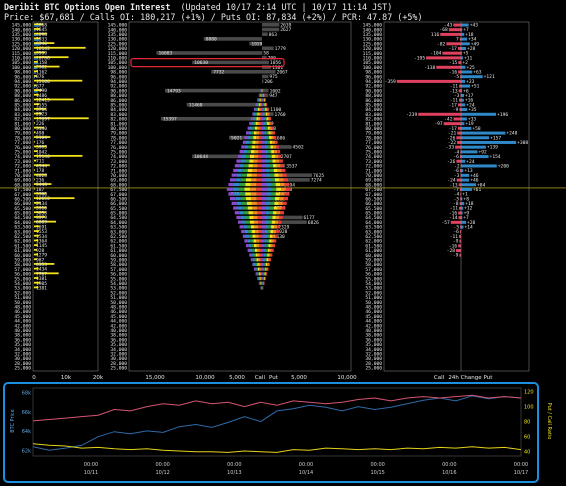 The width and height of the screenshot is (566, 486). Describe the element at coordinates (456, 171) in the screenshot. I see `call-change-label: -6` at that location.